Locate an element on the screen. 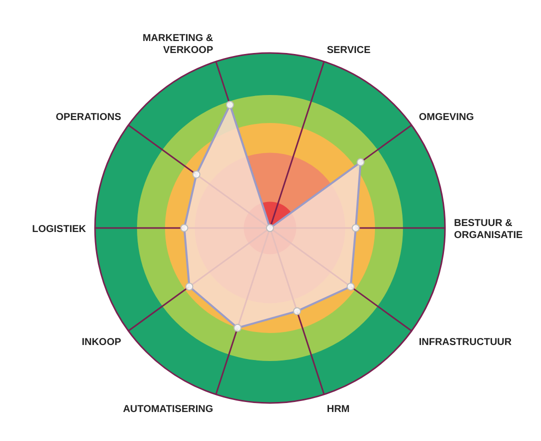  spoke-label: HRM is located at coordinates (338, 409).